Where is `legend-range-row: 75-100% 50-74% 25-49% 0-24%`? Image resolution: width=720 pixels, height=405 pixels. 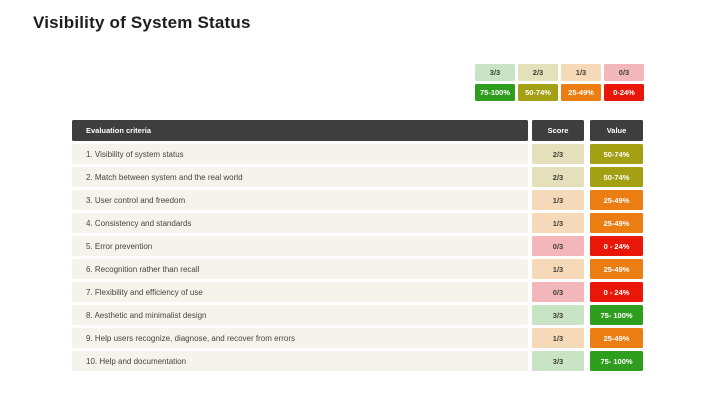
legend-range-row: 75-100% 50-74% 25-49% 0-24% is located at coordinates (559, 92).